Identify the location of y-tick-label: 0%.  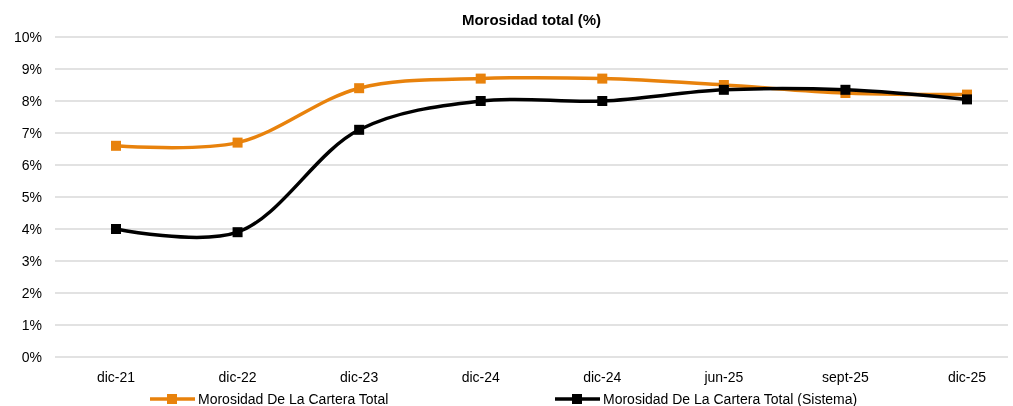
(31, 357).